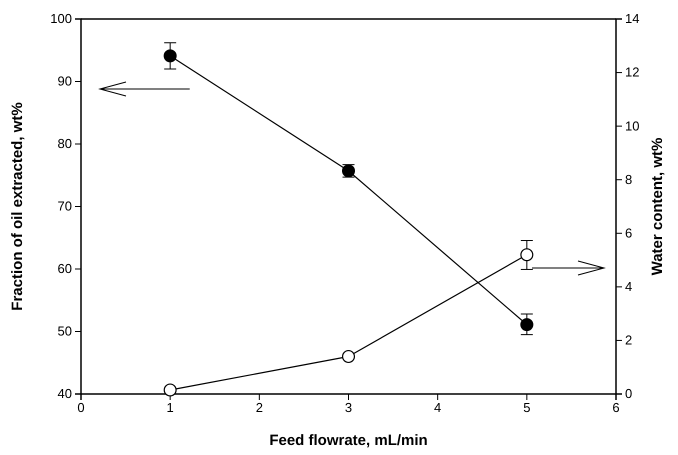 This screenshot has width=678, height=455. What do you see at coordinates (348, 440) in the screenshot?
I see `x-axis-title: Feed flowrate, mL/min` at bounding box center [348, 440].